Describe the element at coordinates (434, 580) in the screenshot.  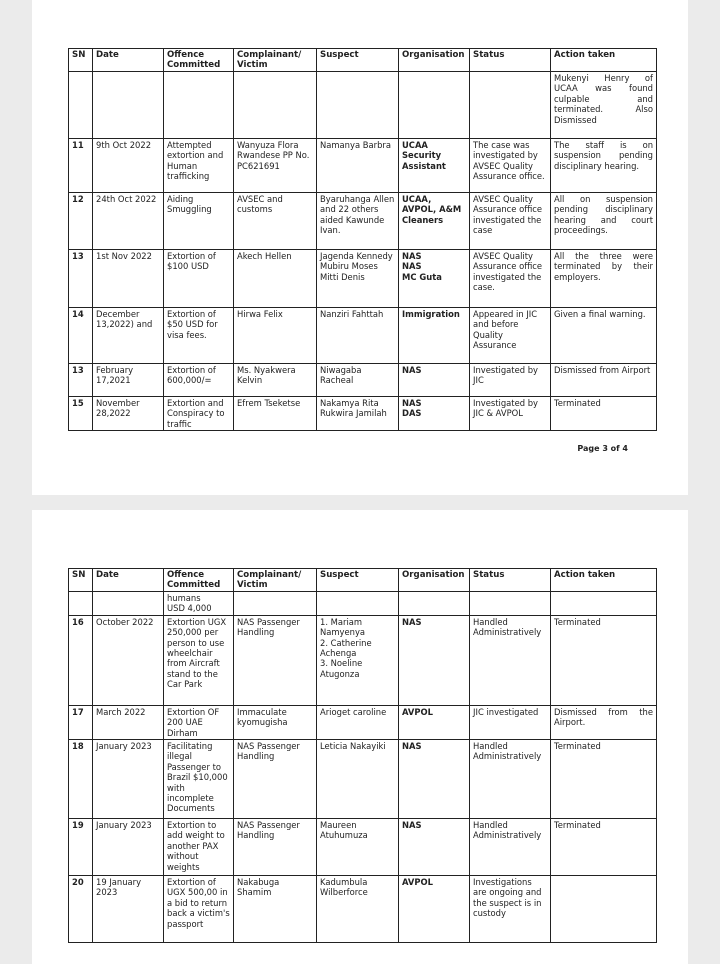
I see `column-header-org: Organisation` at that location.